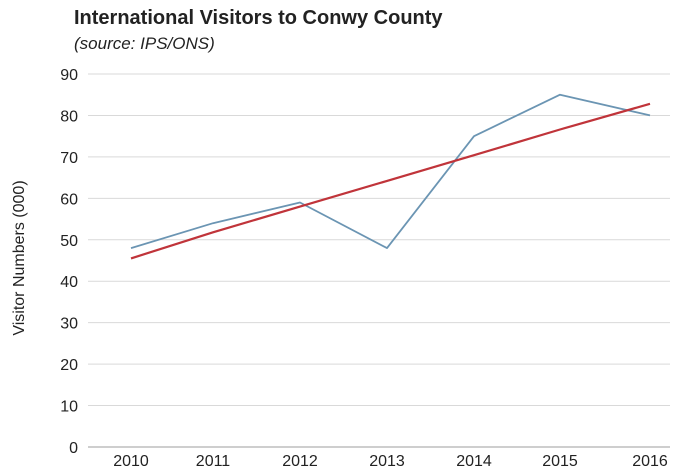 The width and height of the screenshot is (697, 469). I want to click on x-axis-ticks: 2010 2011 2012 2013 2014 2015 2016, so click(390, 461).